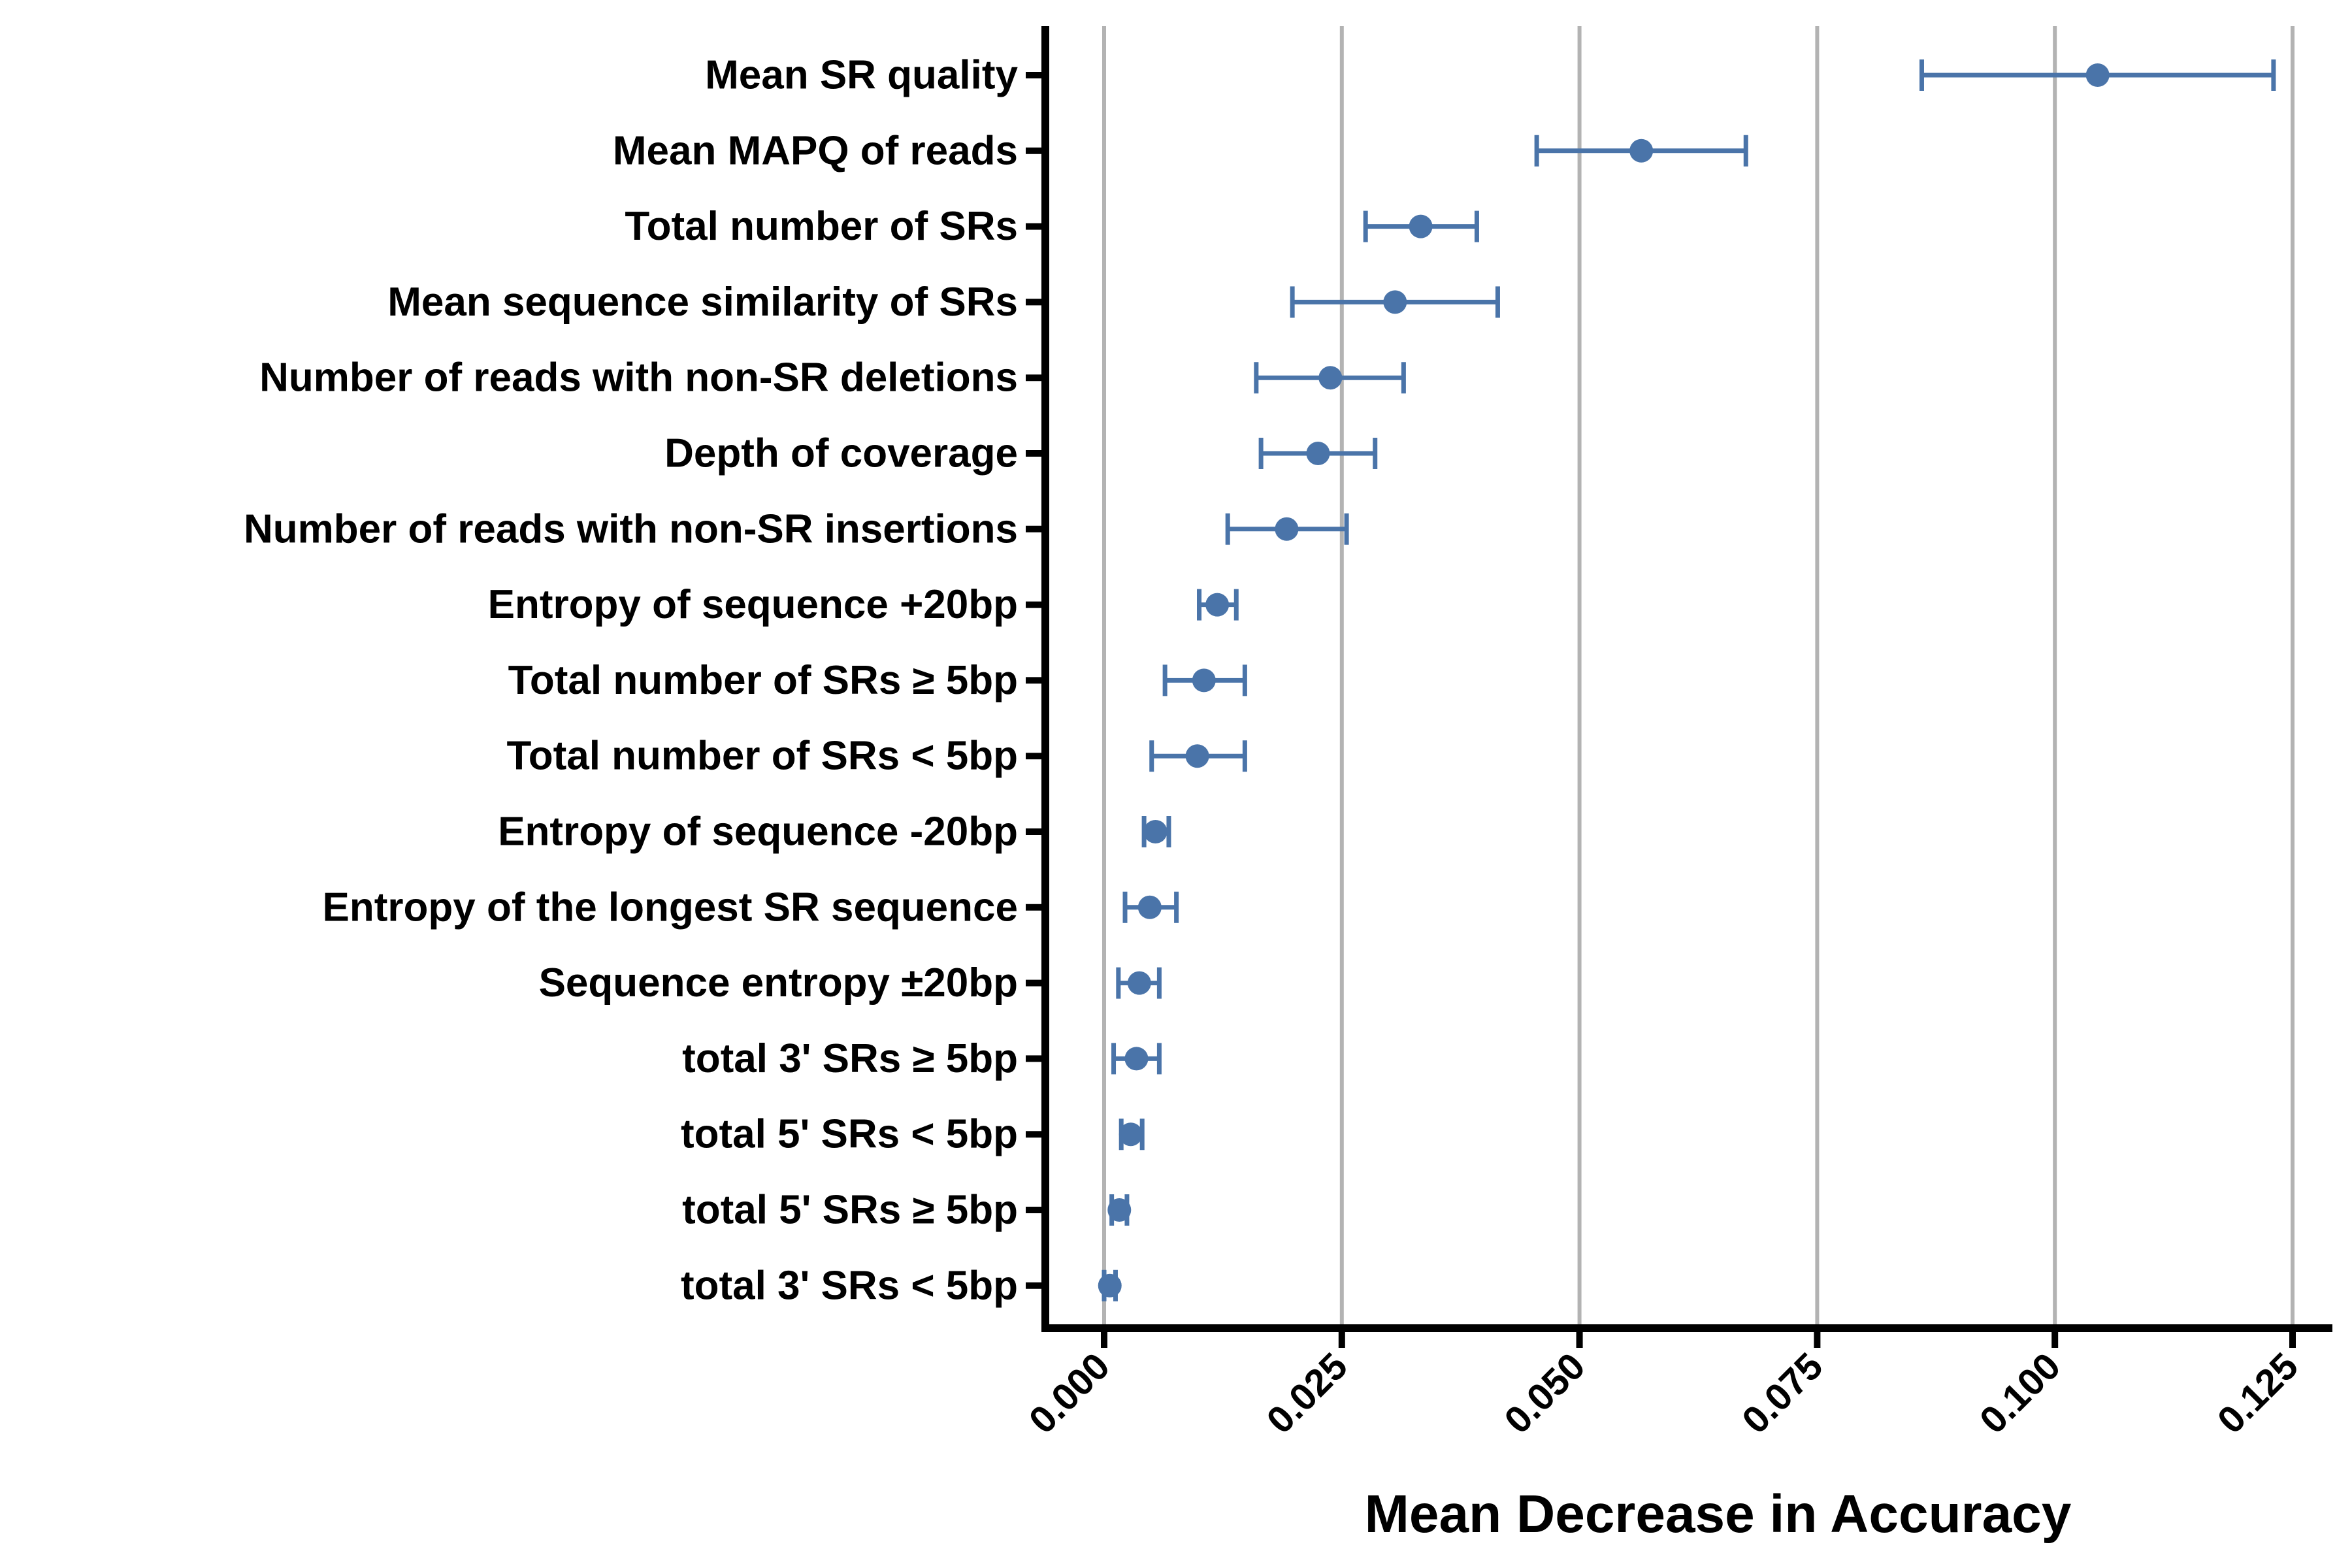  I want to click on feature-label: Mean sequence similarity of SRs, so click(702, 302).